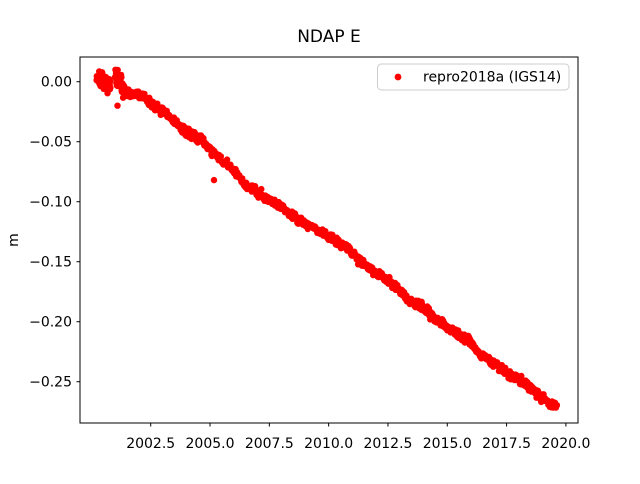  What do you see at coordinates (506, 444) in the screenshot?
I see `x-tick-label: 2017.5` at bounding box center [506, 444].